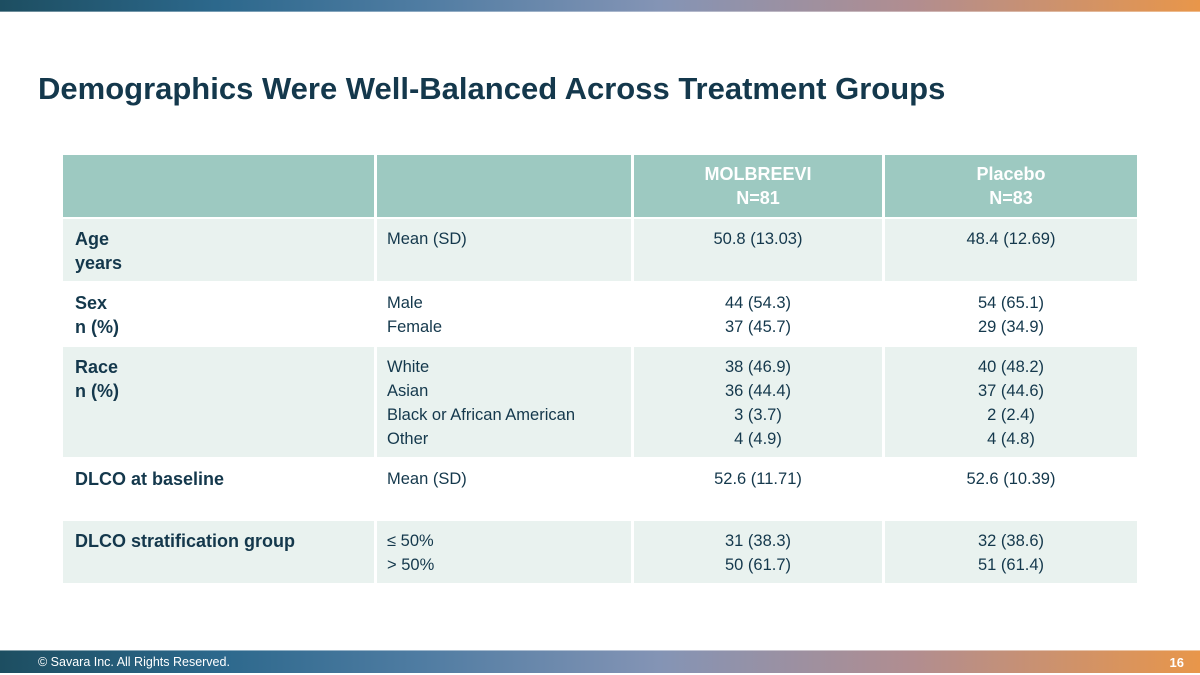 The height and width of the screenshot is (675, 1200). What do you see at coordinates (134, 662) in the screenshot?
I see `copyright-text: © Savara Inc. All Rights Reserved.` at bounding box center [134, 662].